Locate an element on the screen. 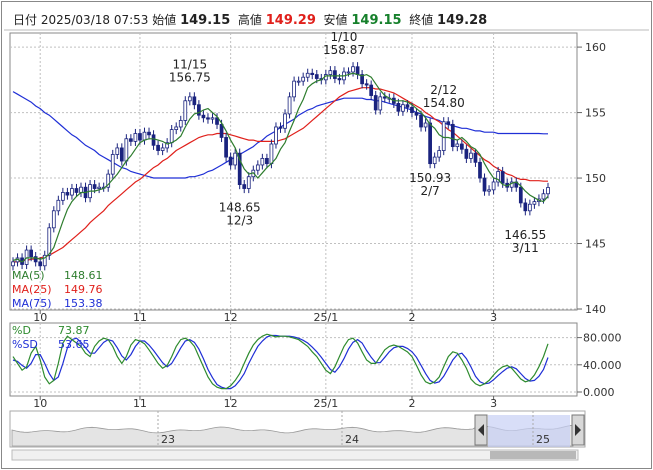 The image size is (653, 470). overview-year-labels: 23 24 25 is located at coordinates (353, 429).